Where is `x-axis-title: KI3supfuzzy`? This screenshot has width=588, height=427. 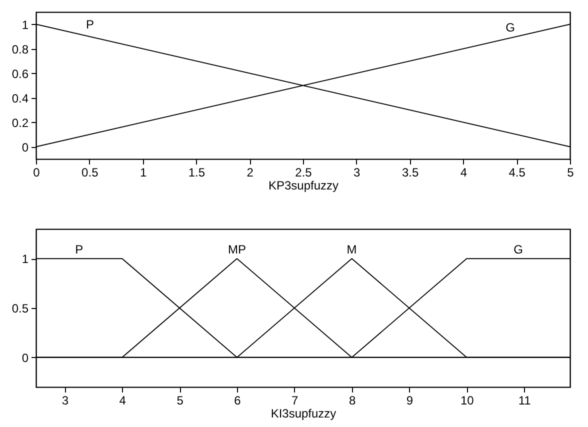 x-axis-title: KI3supfuzzy is located at coordinates (303, 413).